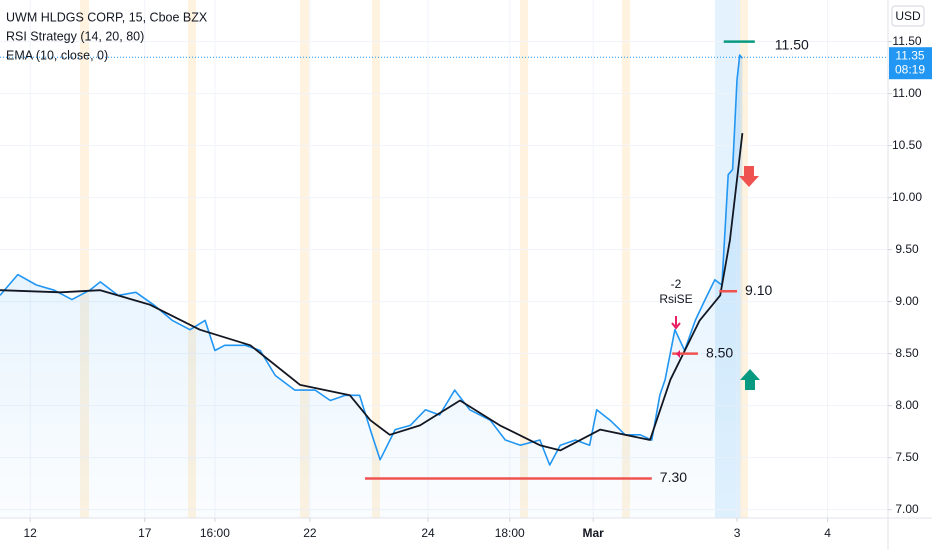 Image resolution: width=932 pixels, height=550 pixels. I want to click on x-tick-label: 16:00, so click(215, 533).